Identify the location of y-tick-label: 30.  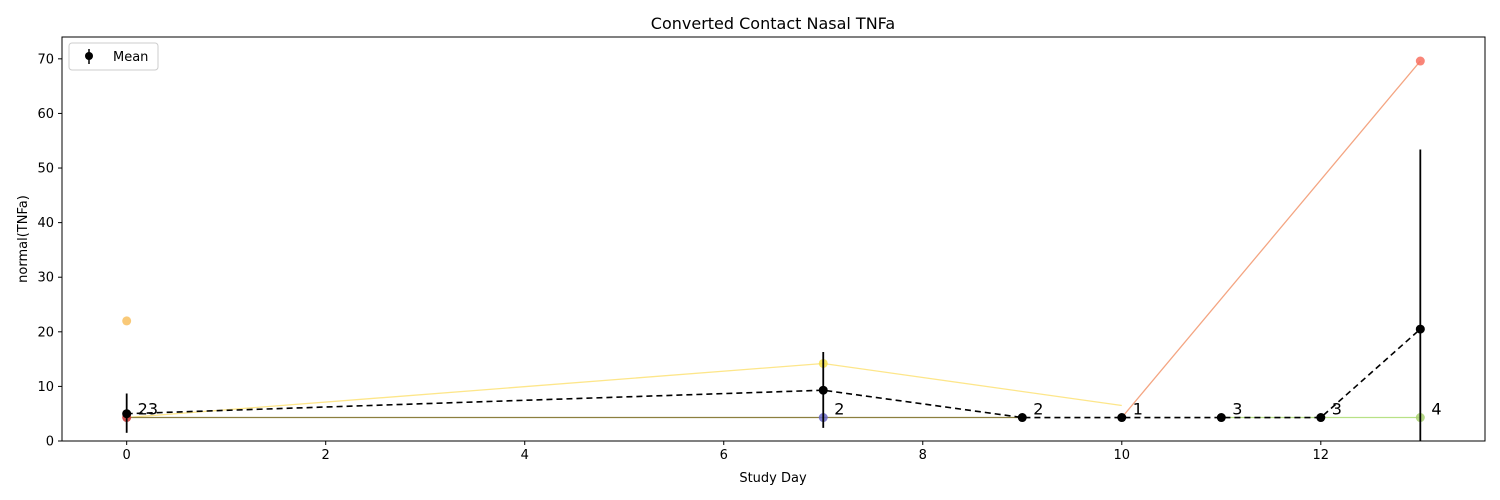
(45, 278).